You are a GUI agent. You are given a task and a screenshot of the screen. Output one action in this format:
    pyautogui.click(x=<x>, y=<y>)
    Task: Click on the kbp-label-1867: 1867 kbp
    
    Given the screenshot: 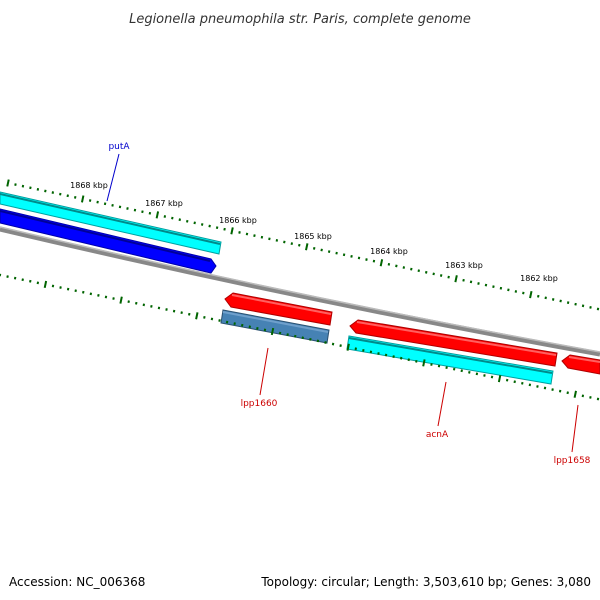 What is the action you would take?
    pyautogui.click(x=164, y=203)
    